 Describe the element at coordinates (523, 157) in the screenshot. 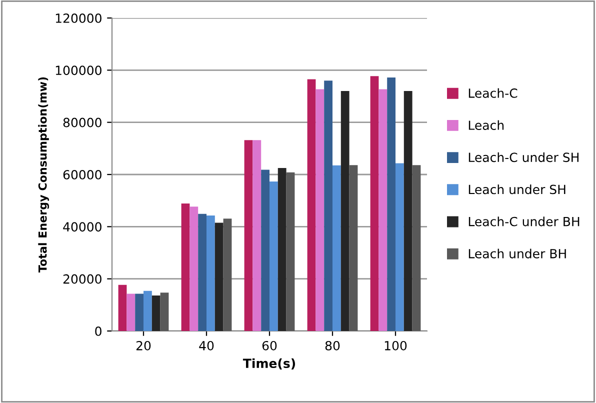

I see `legend-label: Leach-C under SH` at that location.